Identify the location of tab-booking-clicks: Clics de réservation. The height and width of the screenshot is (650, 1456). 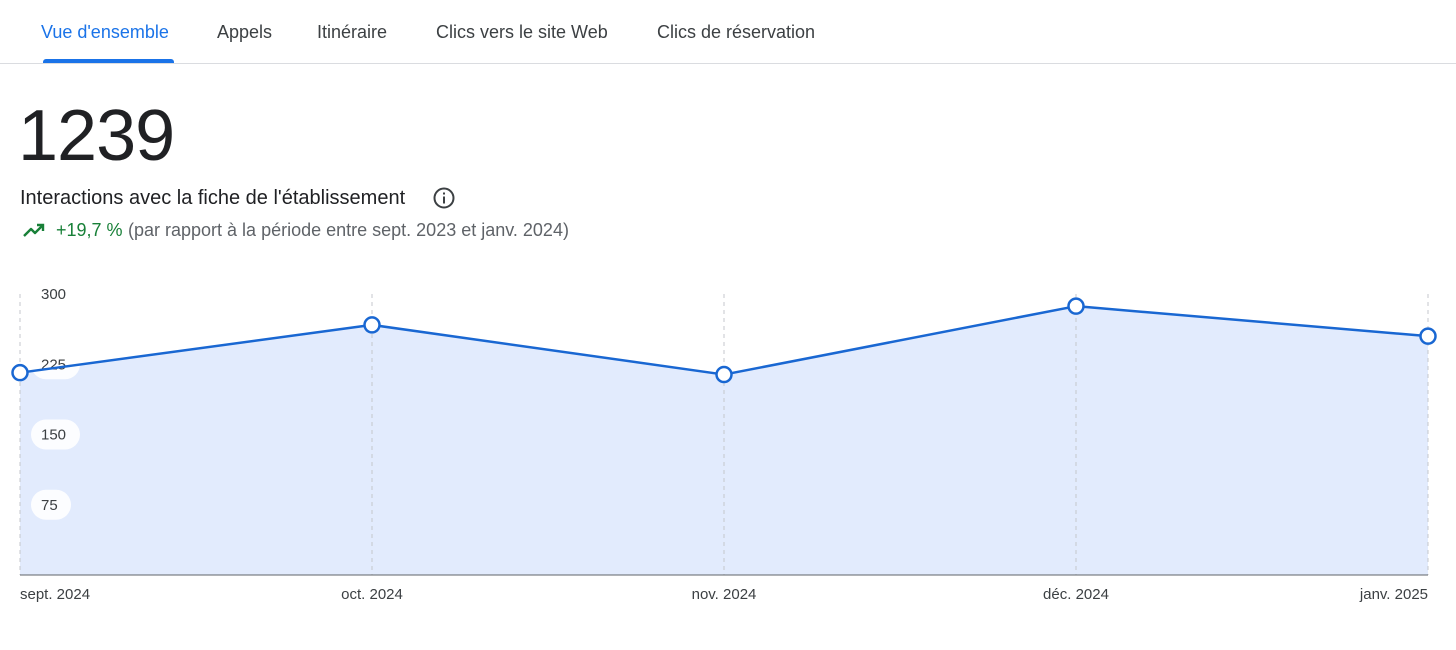
(736, 32).